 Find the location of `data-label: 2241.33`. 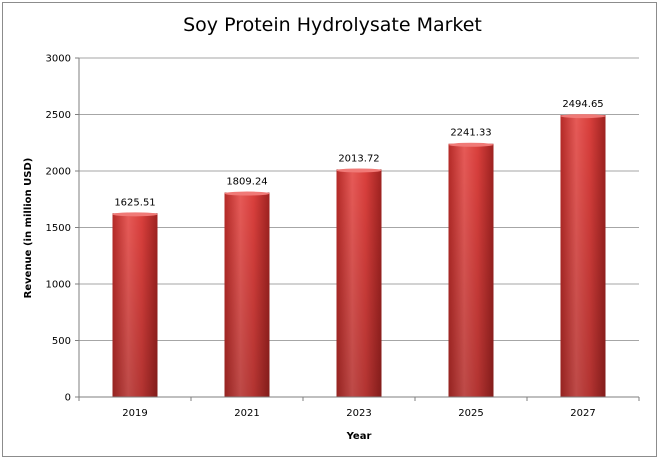

data-label: 2241.33 is located at coordinates (470, 133).